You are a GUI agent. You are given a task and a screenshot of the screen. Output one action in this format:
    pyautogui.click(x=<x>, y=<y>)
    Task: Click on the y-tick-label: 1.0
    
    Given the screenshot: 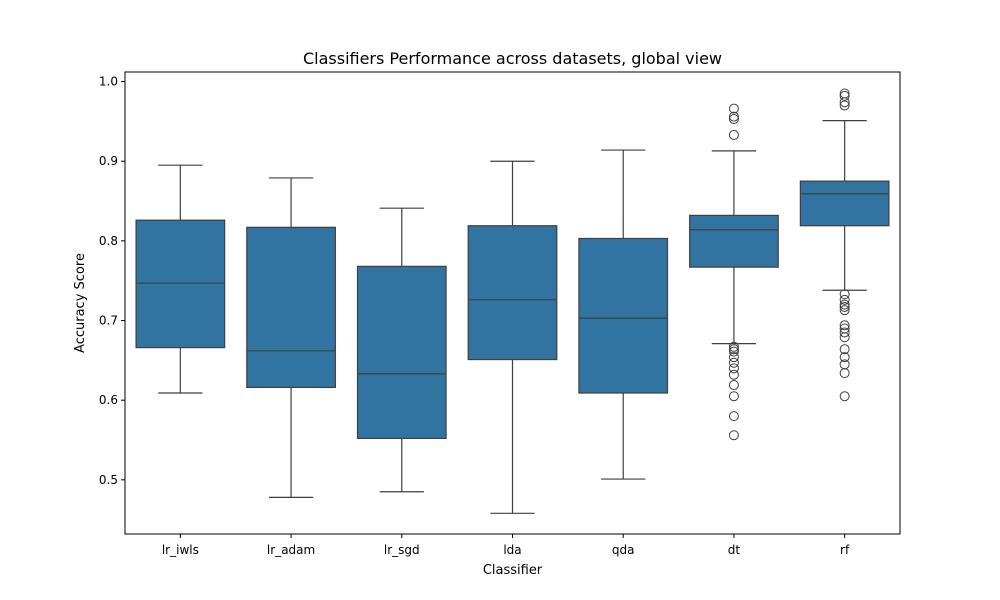 What is the action you would take?
    pyautogui.click(x=108, y=82)
    